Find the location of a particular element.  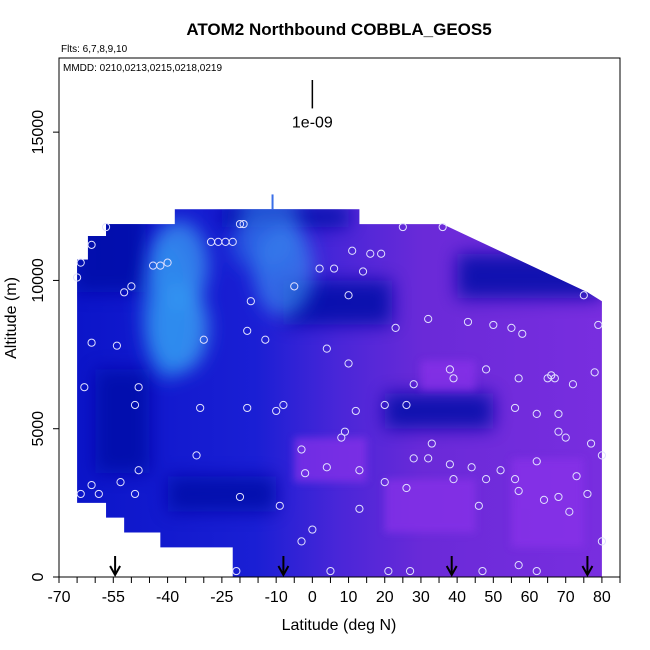

y-tick-label: 15000 is located at coordinates (38, 132).